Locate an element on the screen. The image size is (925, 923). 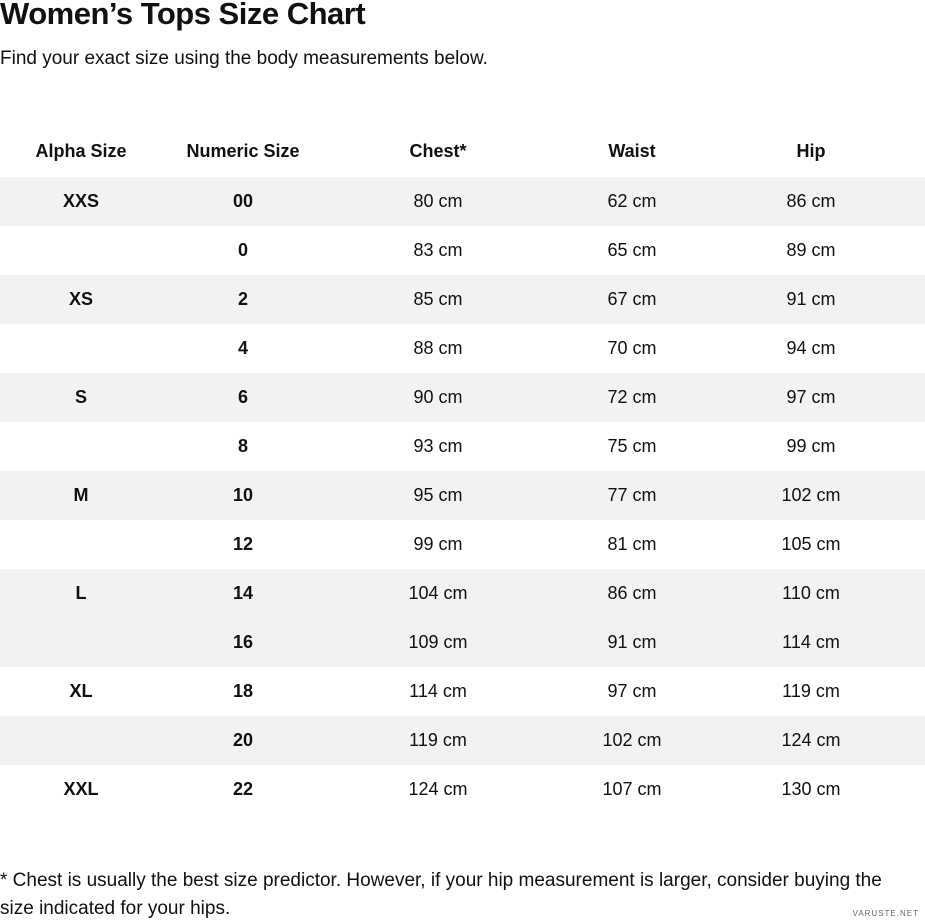
table-row: 12 99 cm 81 cm 105 cm is located at coordinates (462, 544).